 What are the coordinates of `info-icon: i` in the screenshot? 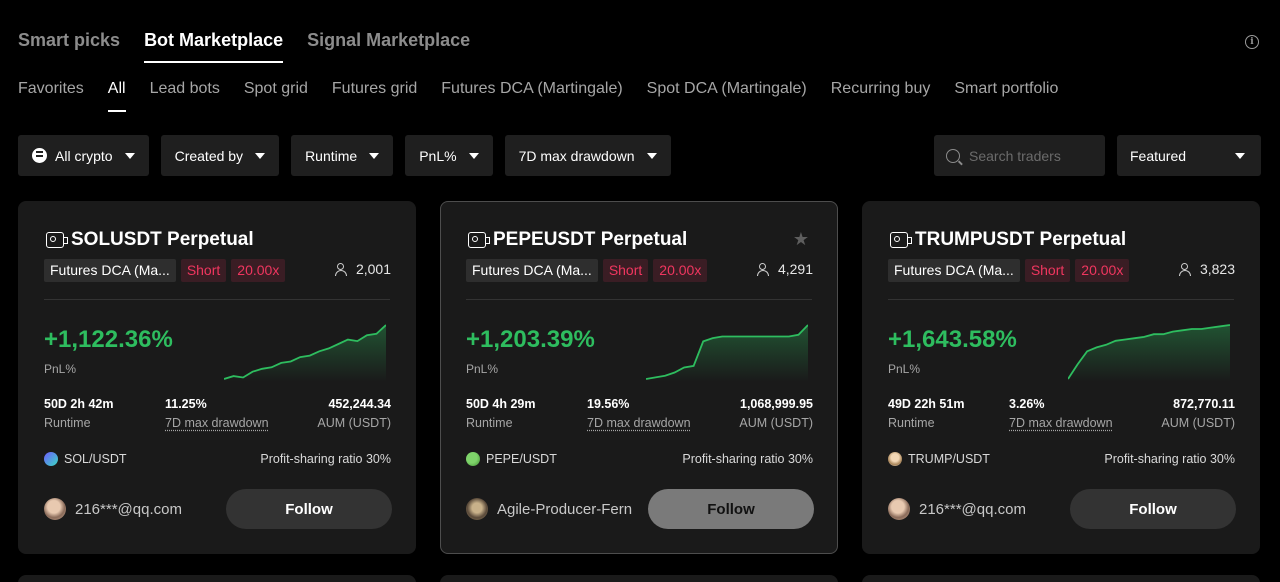 It's located at (1252, 42).